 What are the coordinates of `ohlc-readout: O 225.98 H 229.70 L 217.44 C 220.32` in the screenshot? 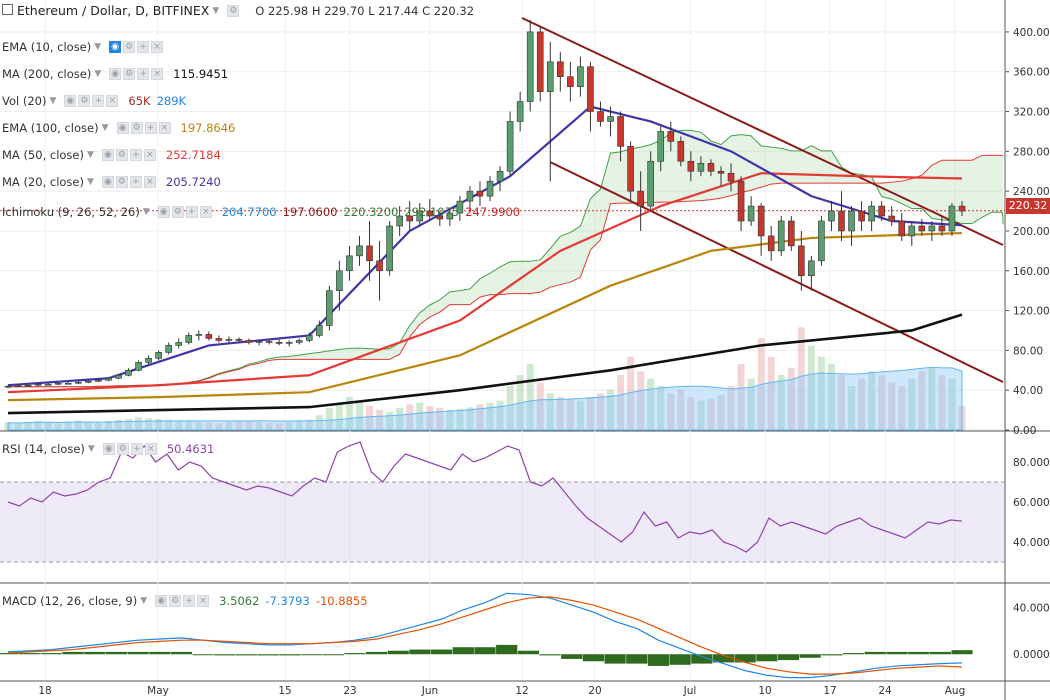 It's located at (365, 11).